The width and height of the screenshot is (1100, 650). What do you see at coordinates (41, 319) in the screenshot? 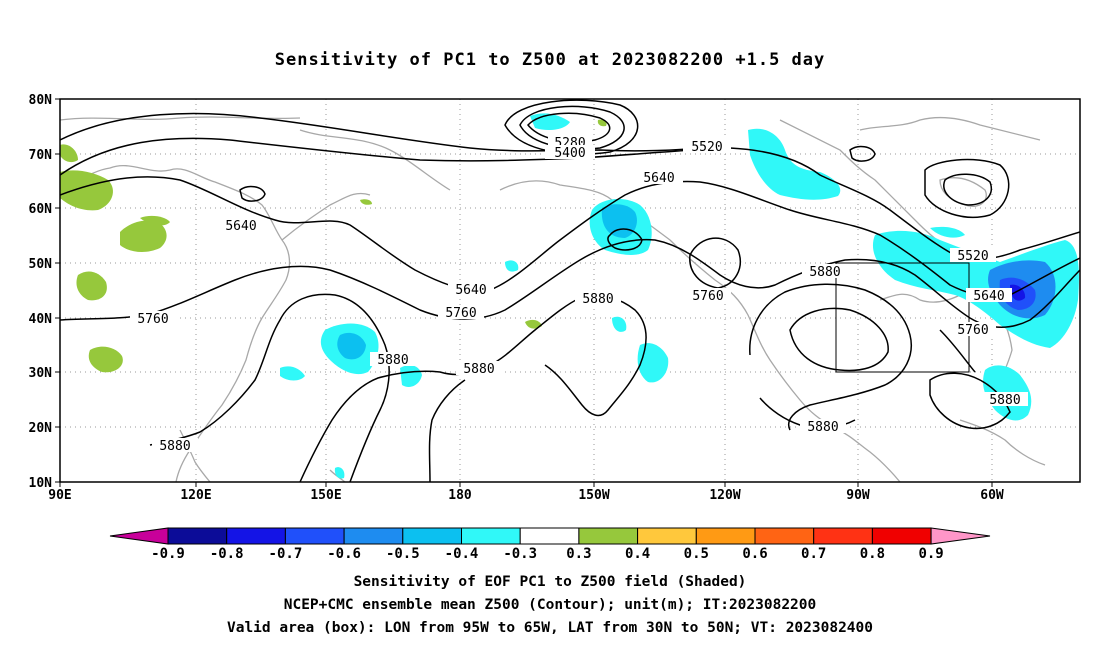
I see `lat-label: 40N` at bounding box center [41, 319].